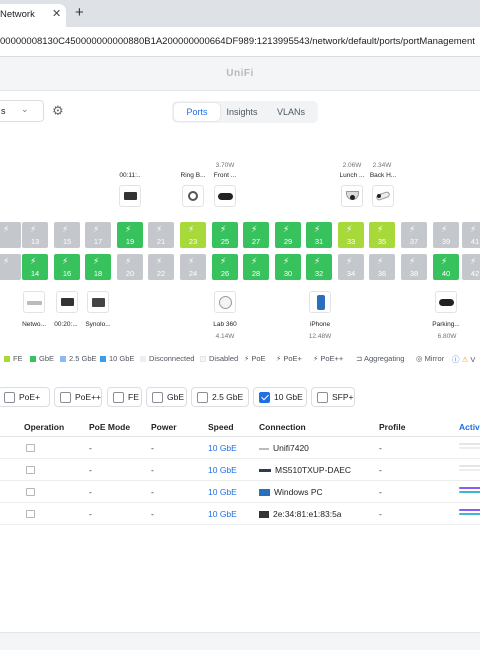  Describe the element at coordinates (313, 470) in the screenshot. I see `connection: MS510TXUP-DAEC` at that location.